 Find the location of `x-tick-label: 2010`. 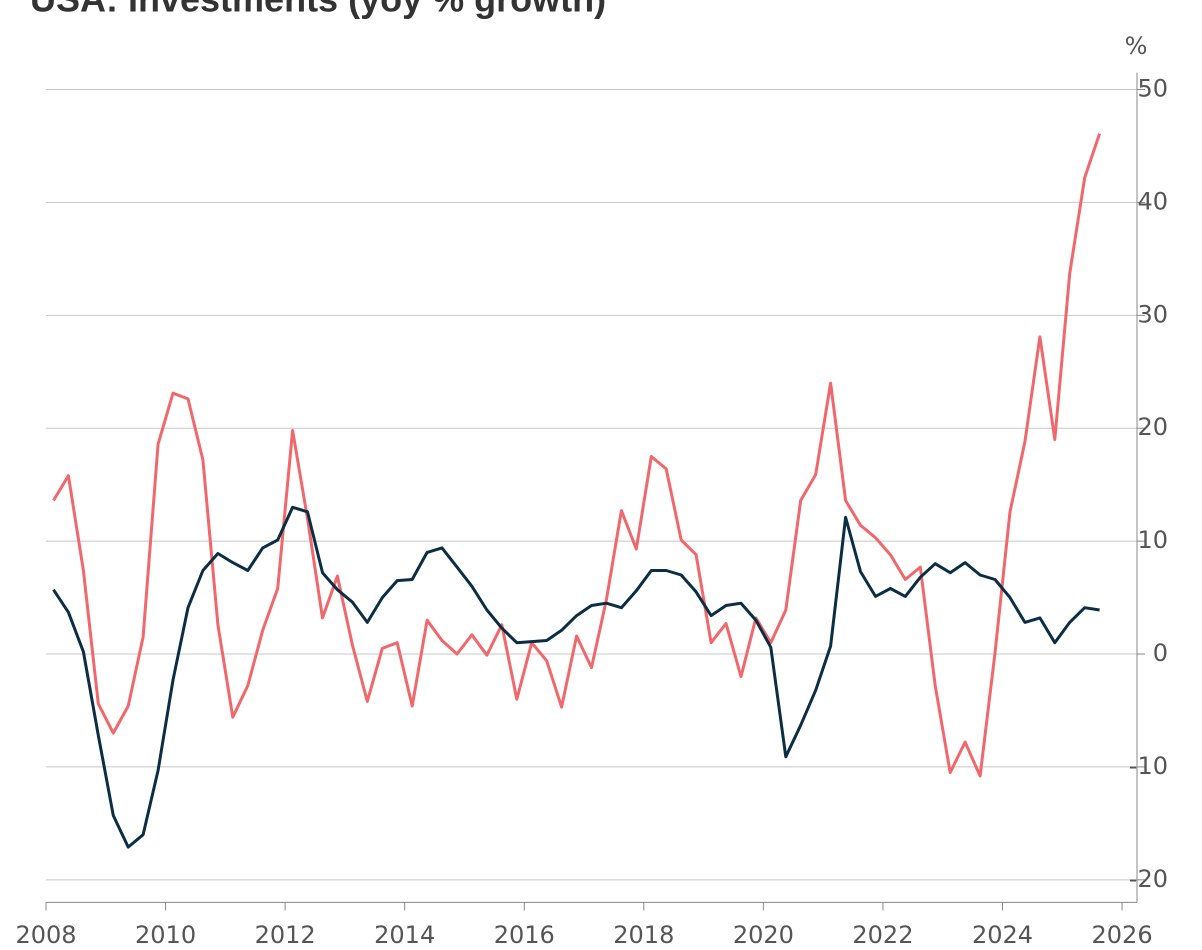

x-tick-label: 2010 is located at coordinates (165, 935).